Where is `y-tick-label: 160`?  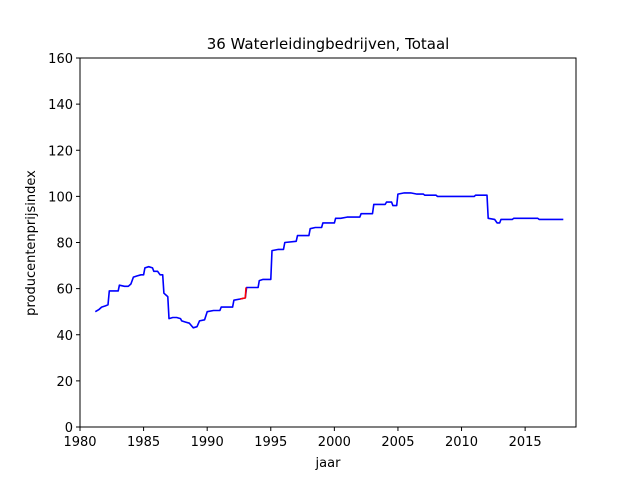
y-tick-label: 160 is located at coordinates (60, 59).